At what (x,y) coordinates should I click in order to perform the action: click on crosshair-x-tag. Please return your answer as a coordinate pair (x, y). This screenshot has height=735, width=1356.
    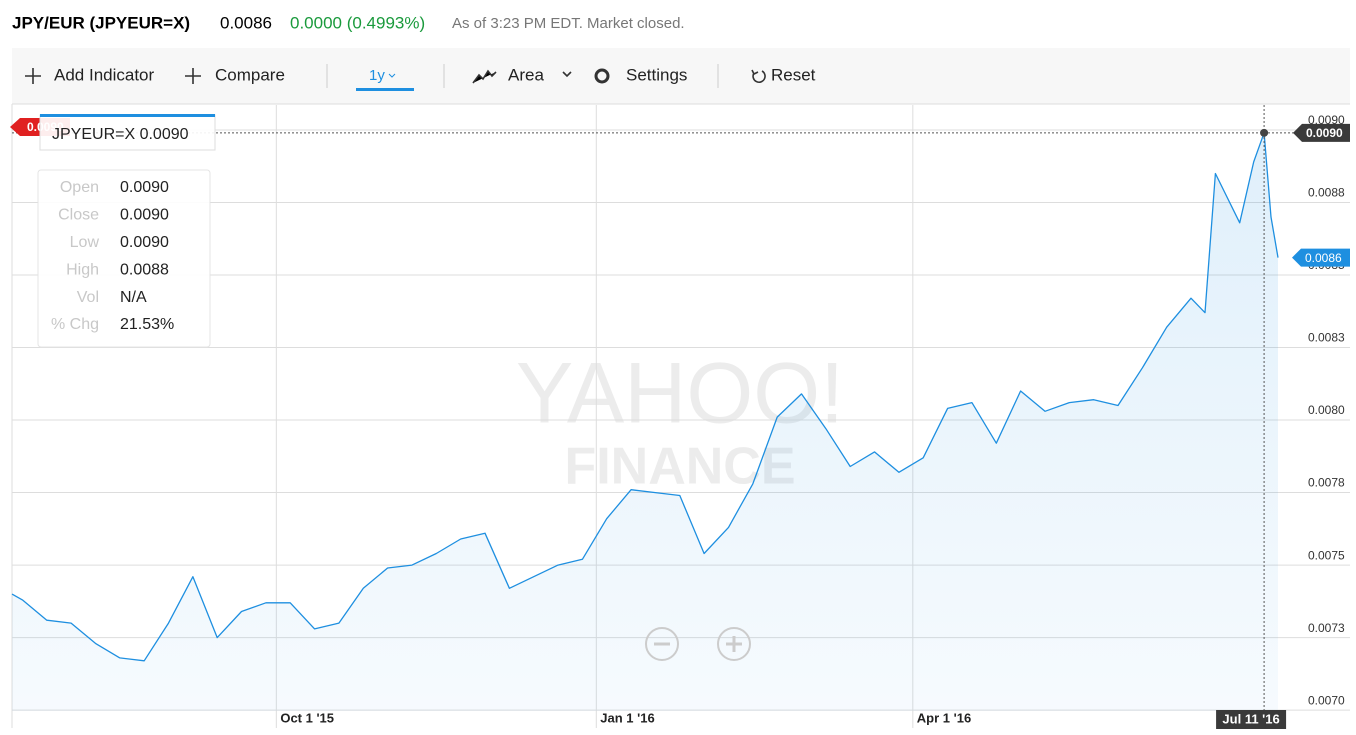
    Looking at the image, I should click on (1251, 719).